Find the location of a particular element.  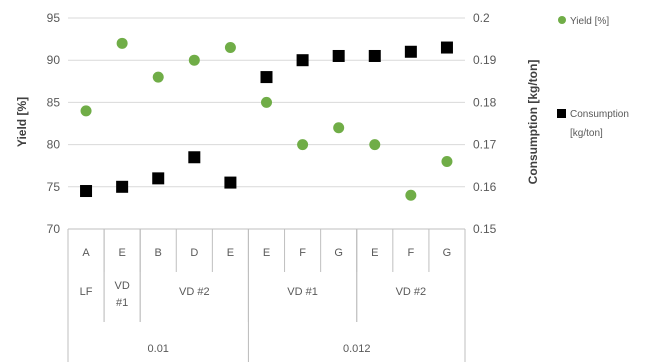

legend-yield-marker is located at coordinates (562, 20).